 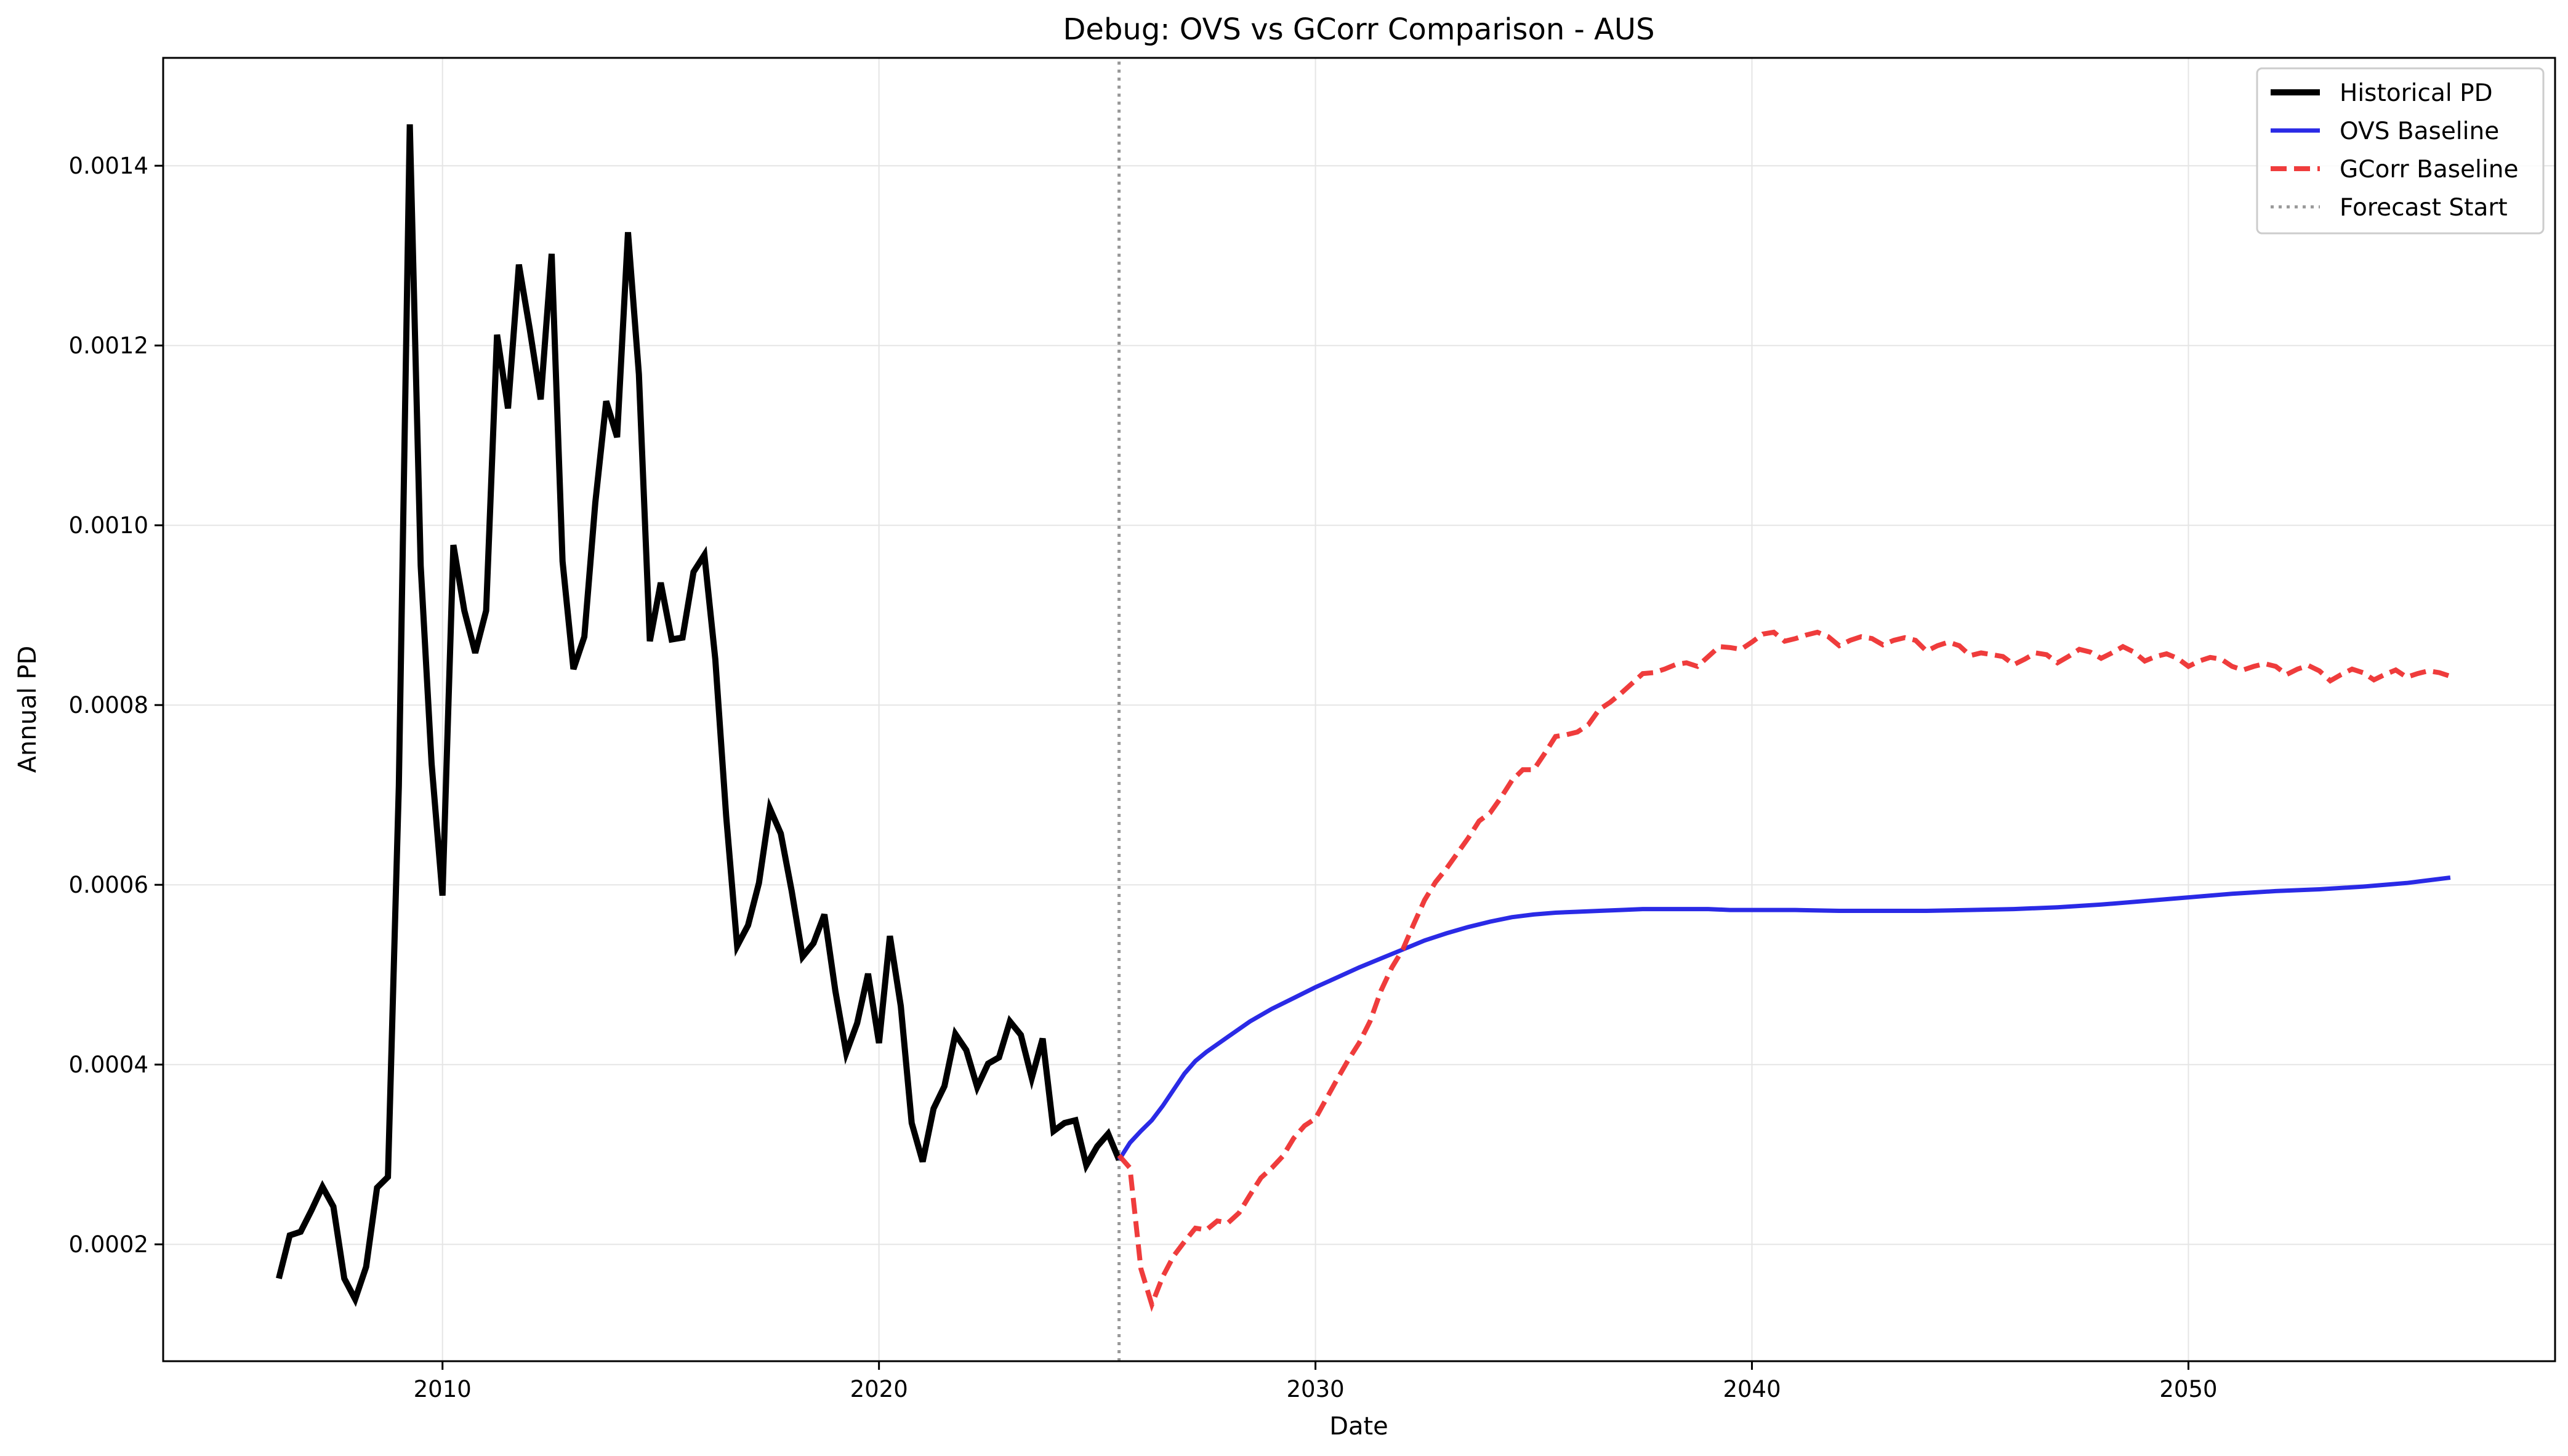 I want to click on x-axis: 2010 2020 2030 2040 2050, so click(x=1316, y=1382).